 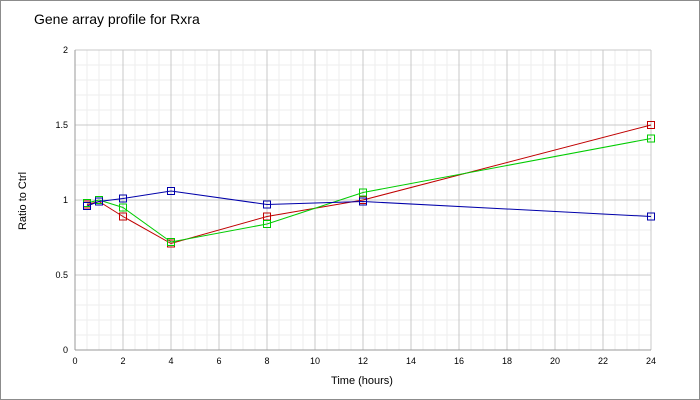 I want to click on x-tick-label: 24, so click(x=651, y=361).